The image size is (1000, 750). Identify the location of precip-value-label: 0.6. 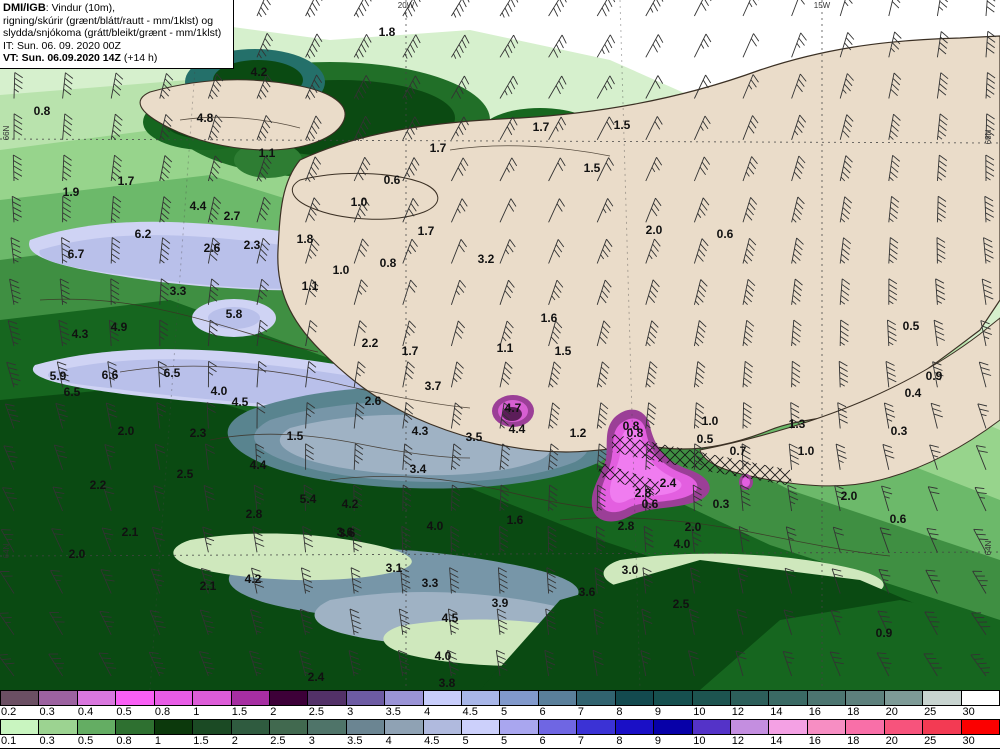
(650, 504).